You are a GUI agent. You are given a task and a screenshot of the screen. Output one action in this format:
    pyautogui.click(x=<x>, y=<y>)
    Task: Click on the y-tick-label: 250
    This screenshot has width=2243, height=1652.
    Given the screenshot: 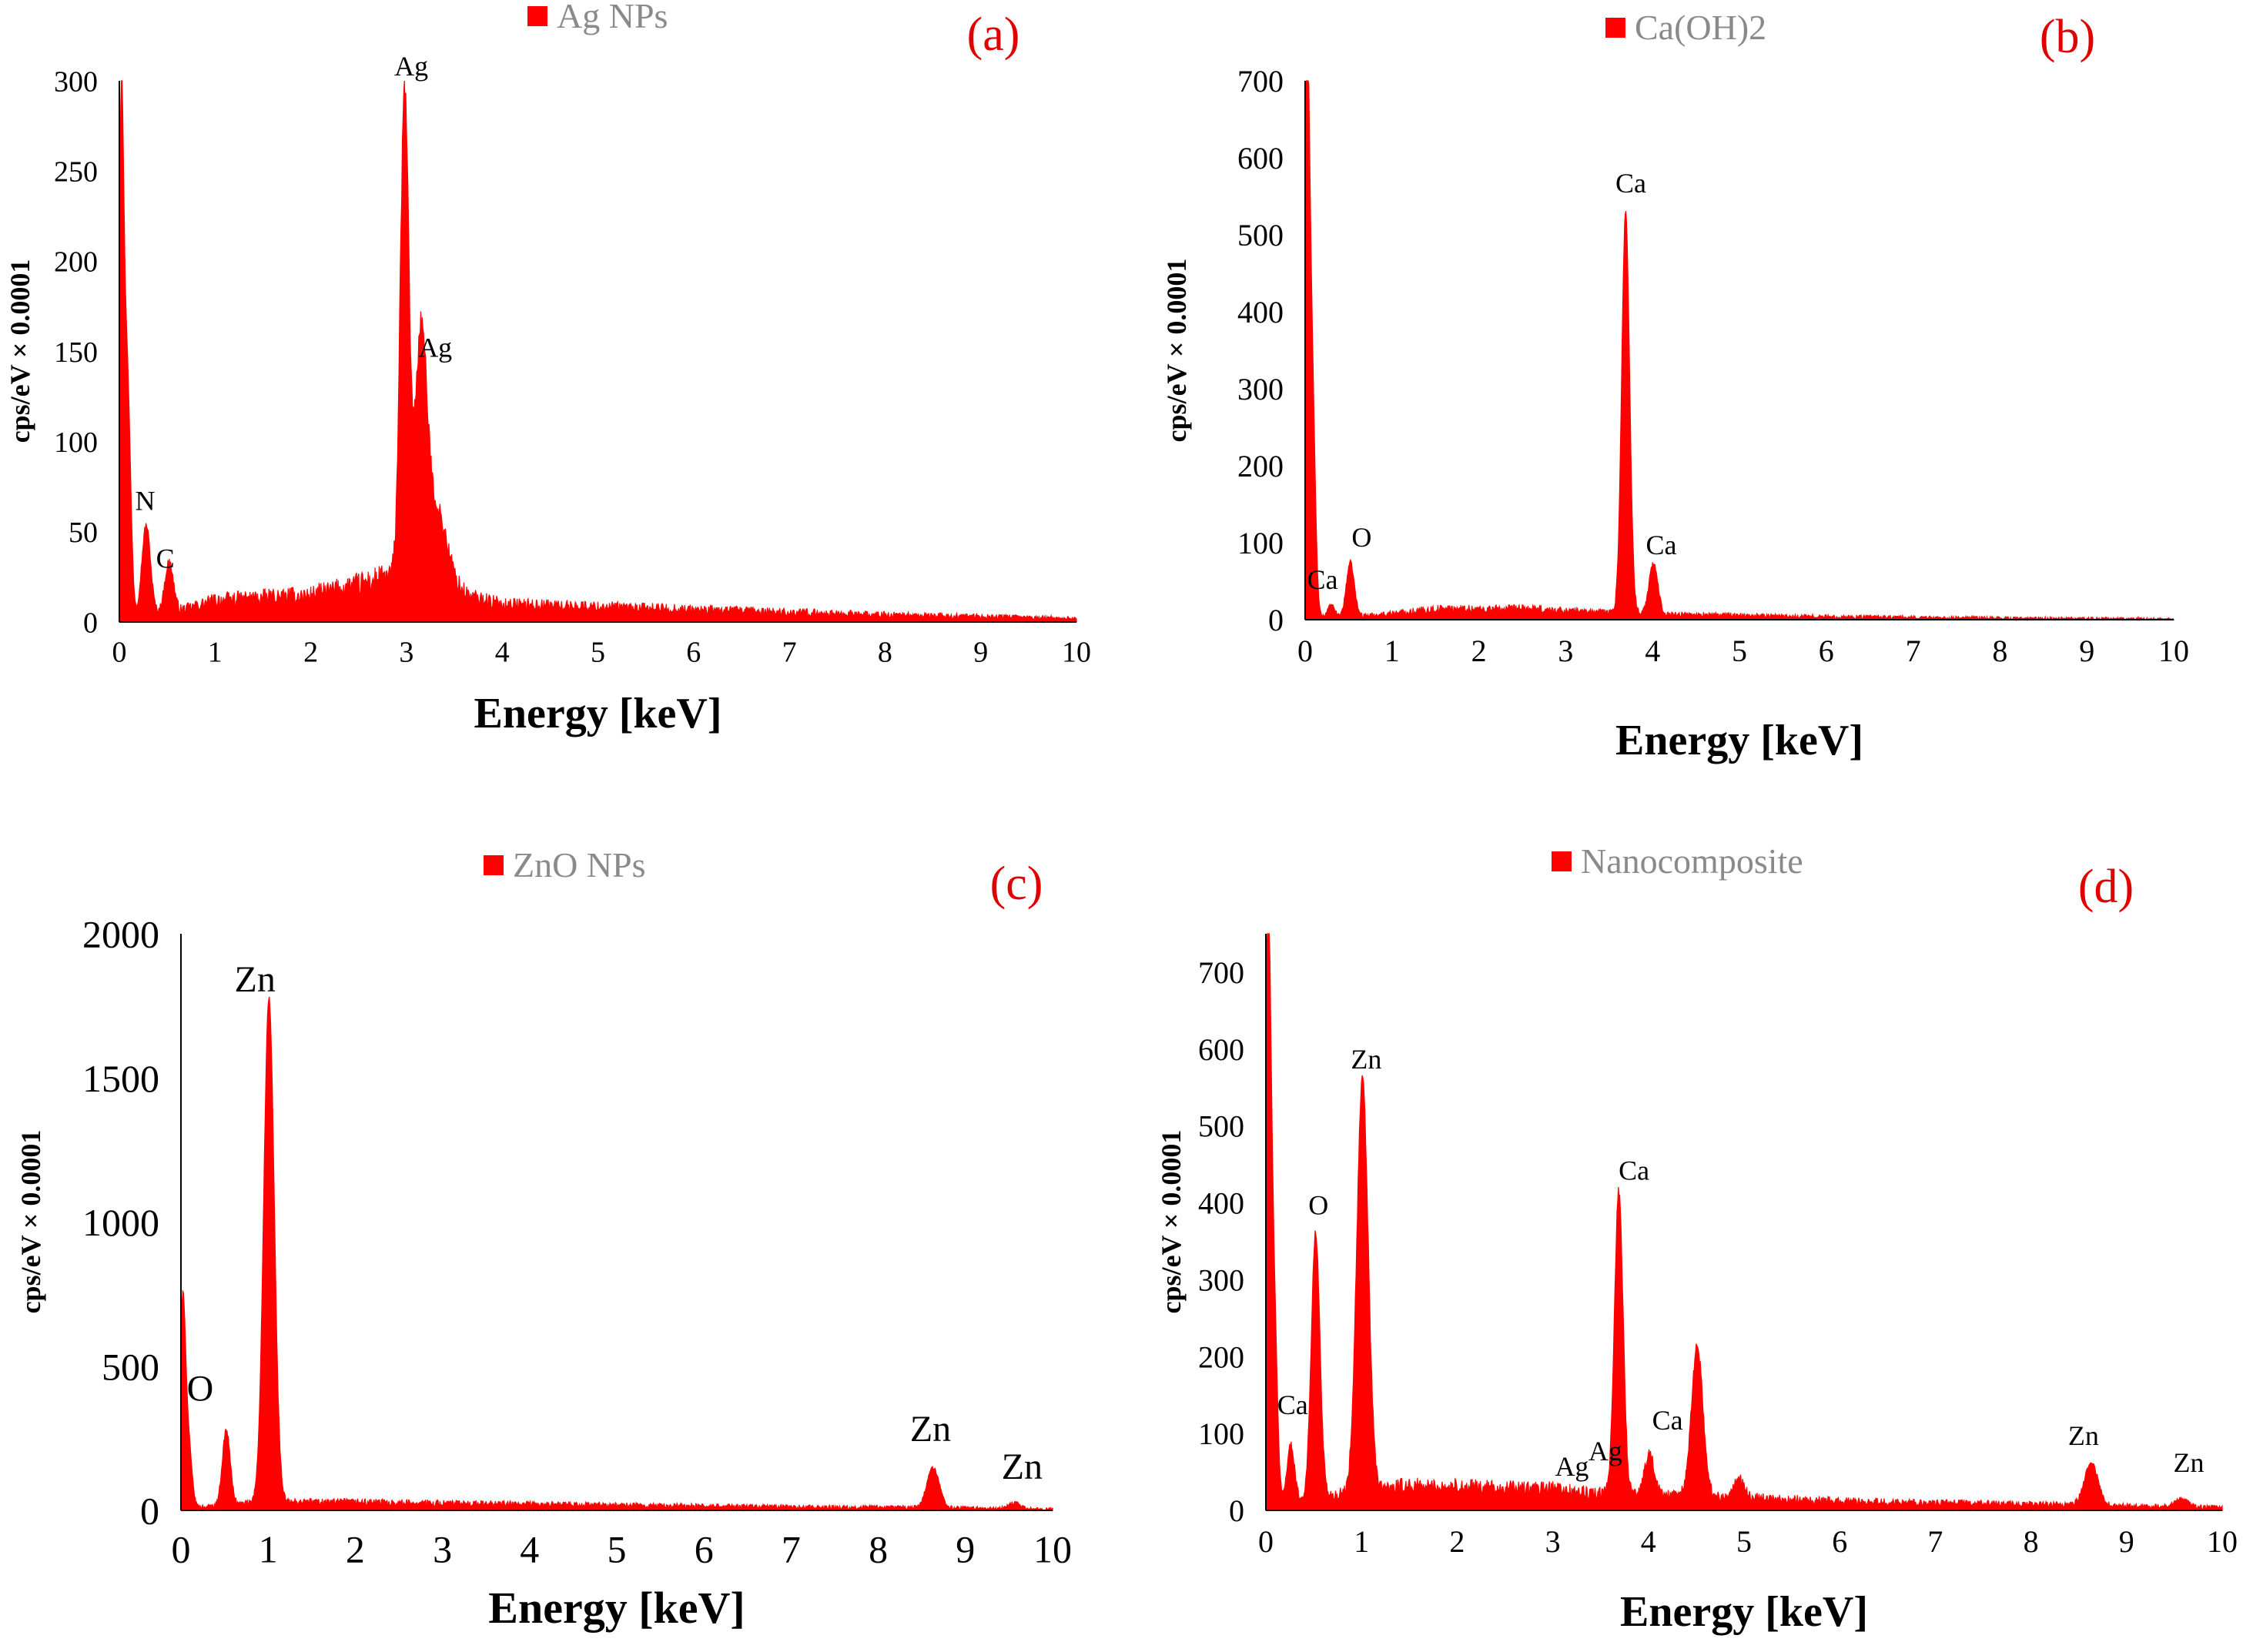 What is the action you would take?
    pyautogui.click(x=76, y=172)
    